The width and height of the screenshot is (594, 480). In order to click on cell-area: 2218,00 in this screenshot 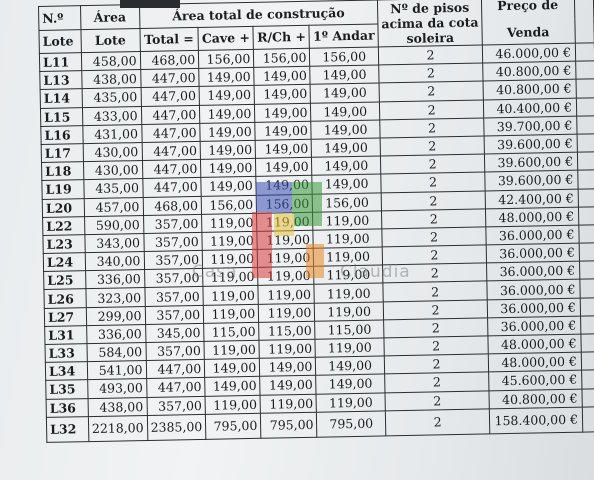, I will do `click(118, 428)`.